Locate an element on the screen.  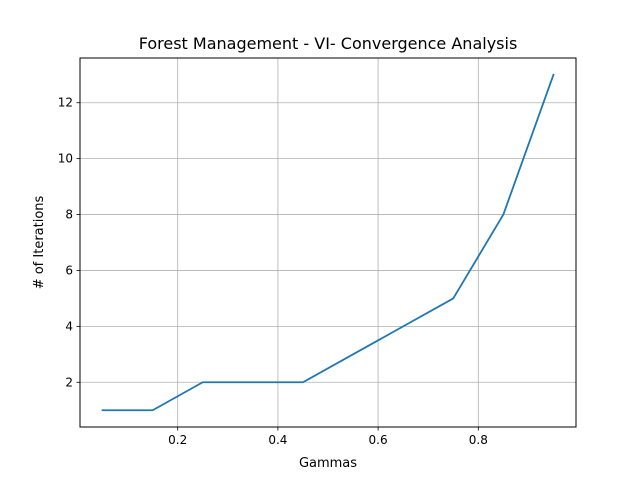
x-tick-label: 0.8 is located at coordinates (478, 440).